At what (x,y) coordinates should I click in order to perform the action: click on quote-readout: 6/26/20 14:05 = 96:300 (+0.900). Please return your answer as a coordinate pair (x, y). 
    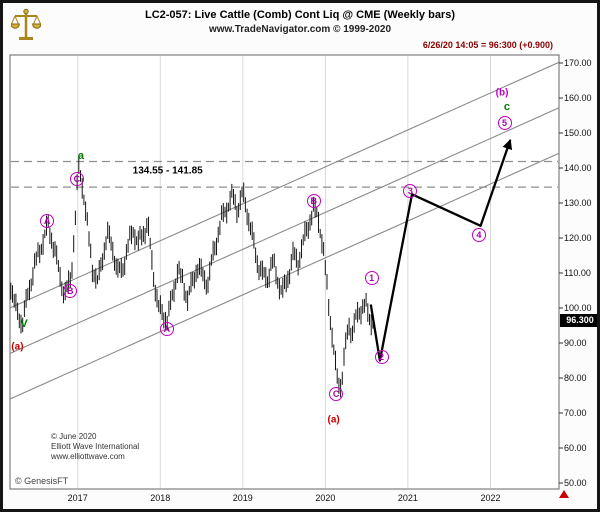
    Looking at the image, I should click on (487, 45).